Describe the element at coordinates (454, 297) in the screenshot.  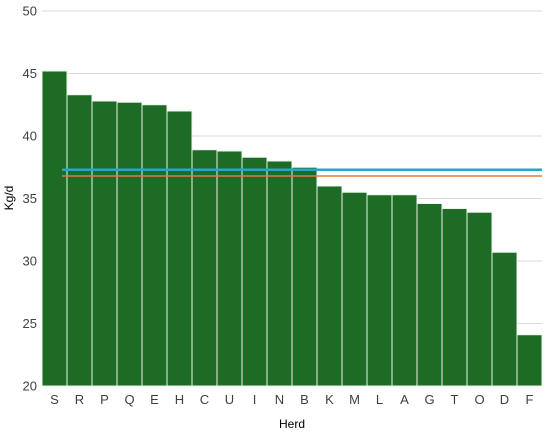
I see `bar-T` at that location.